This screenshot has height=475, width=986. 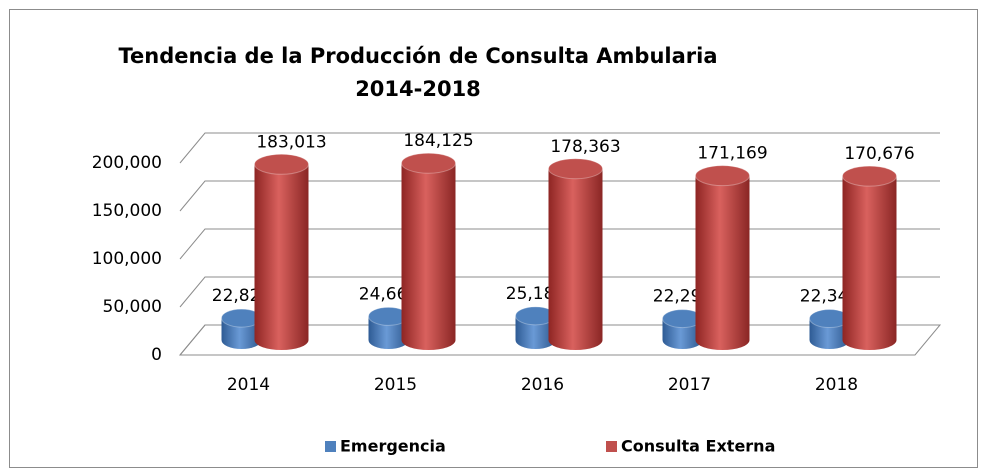 What do you see at coordinates (127, 259) in the screenshot?
I see `y-tick-label: 100,000` at bounding box center [127, 259].